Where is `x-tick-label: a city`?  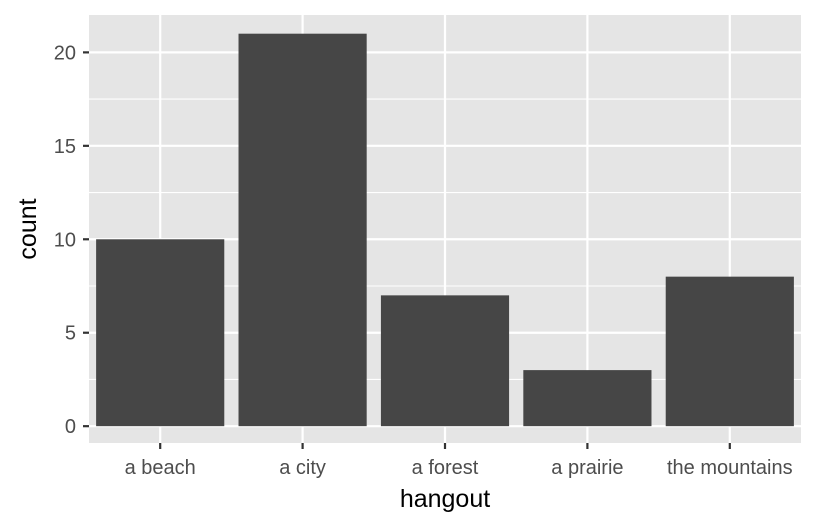 x-tick-label: a city is located at coordinates (302, 468).